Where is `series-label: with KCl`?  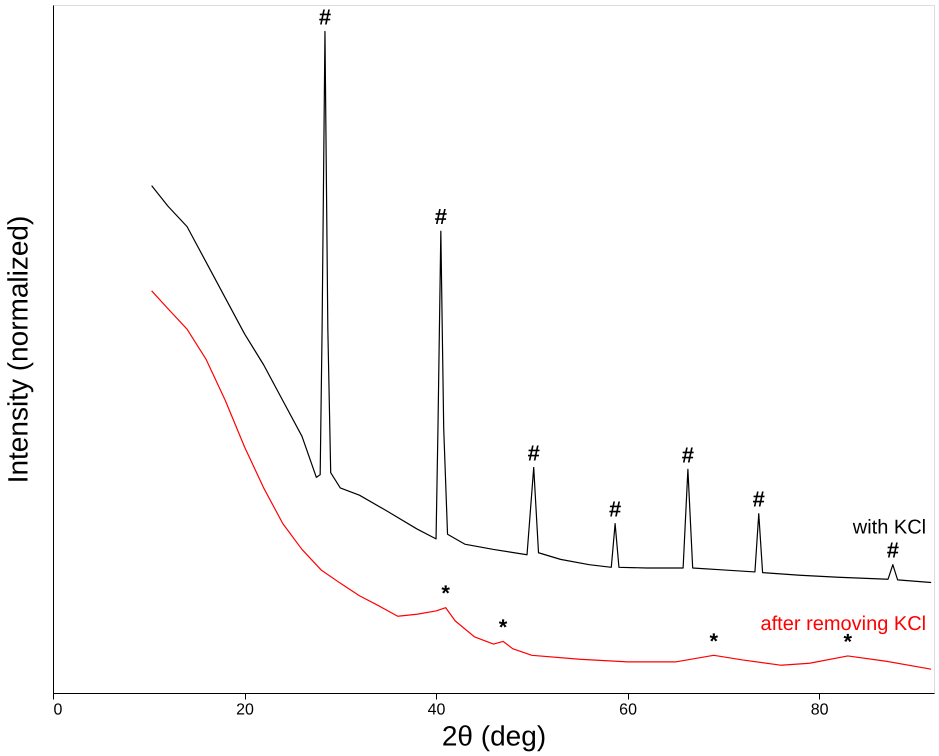
series-label: with KCl is located at coordinates (889, 527).